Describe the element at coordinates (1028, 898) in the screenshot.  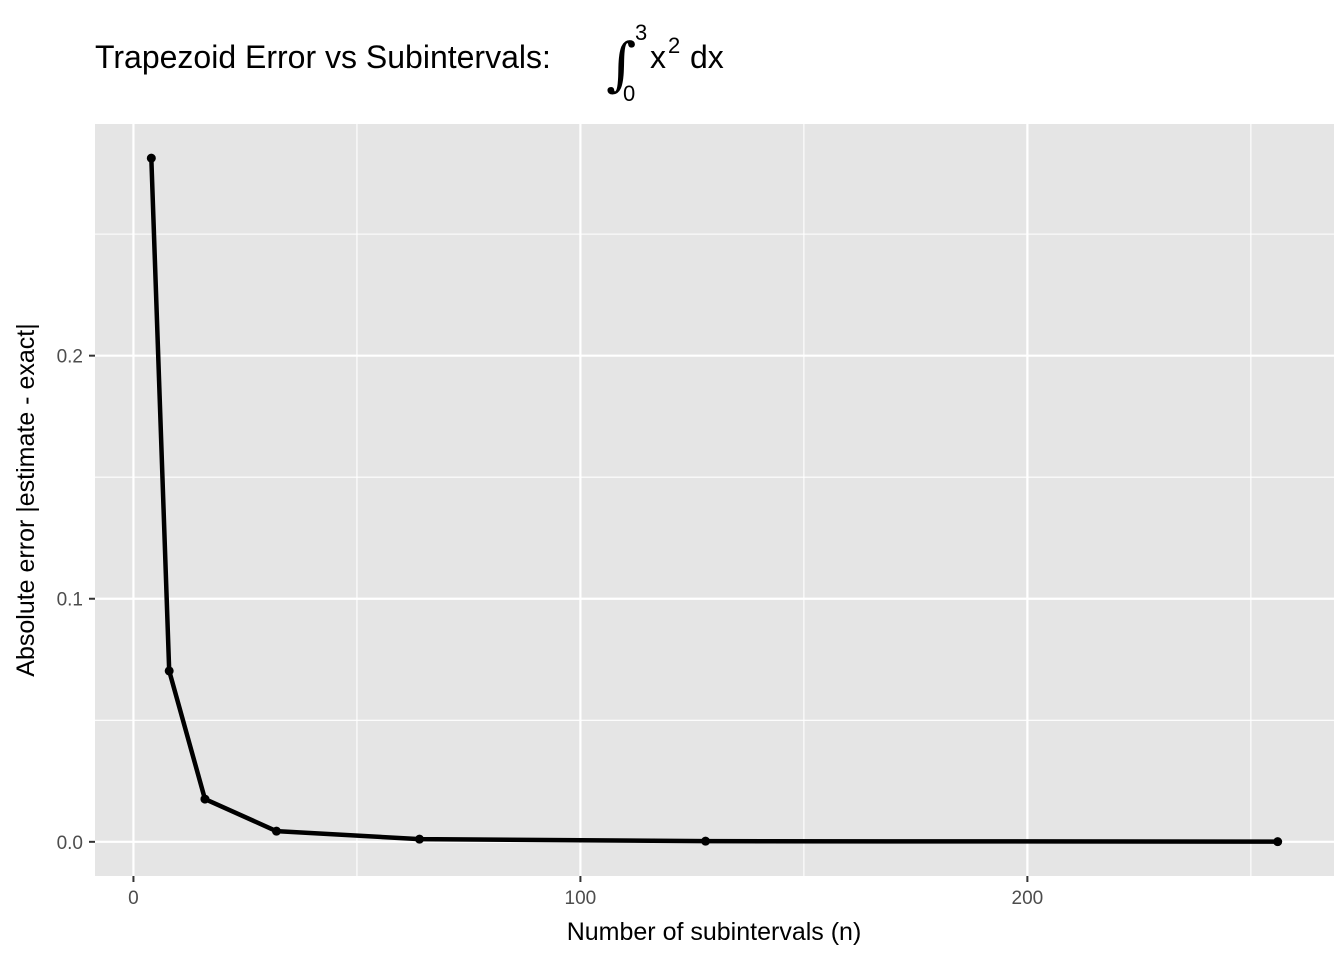
I see `x-tick-label: 200` at that location.